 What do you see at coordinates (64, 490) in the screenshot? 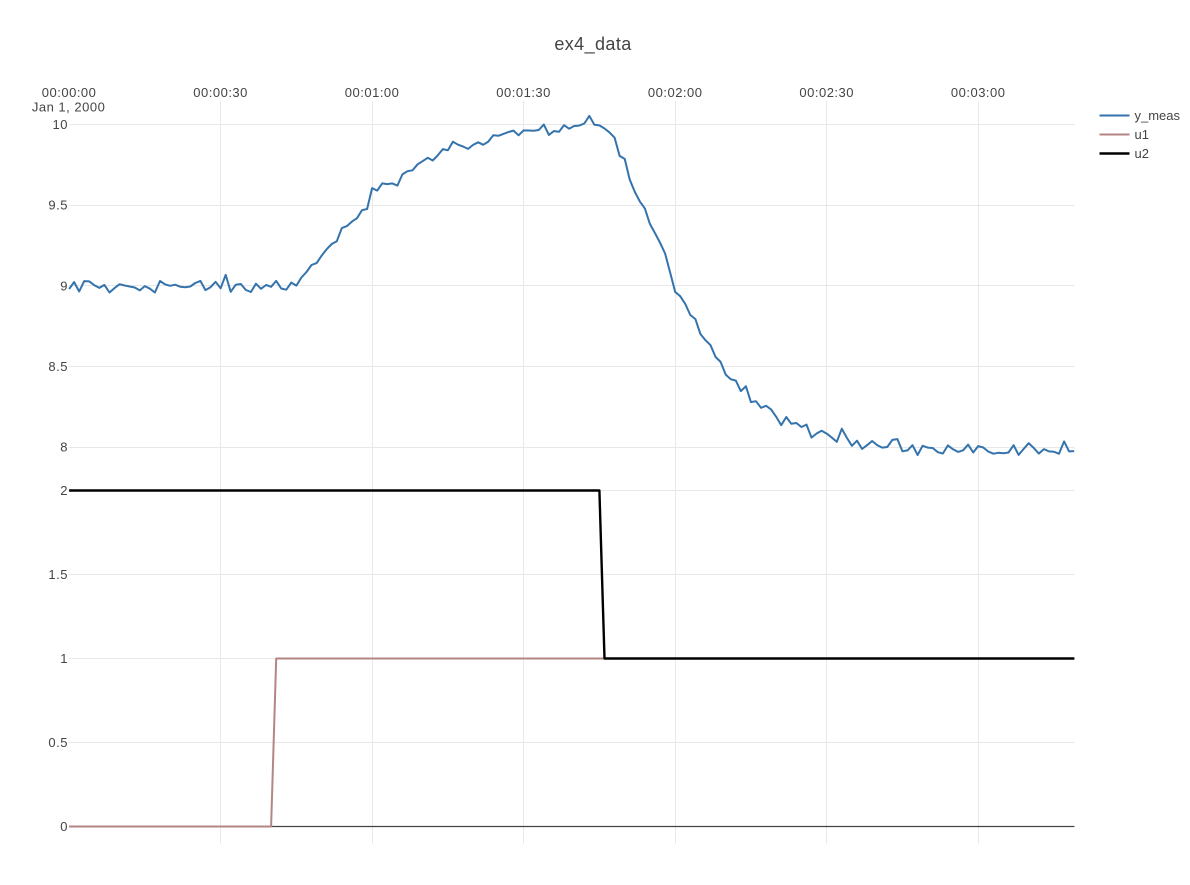
I see `svg-text: 2` at bounding box center [64, 490].